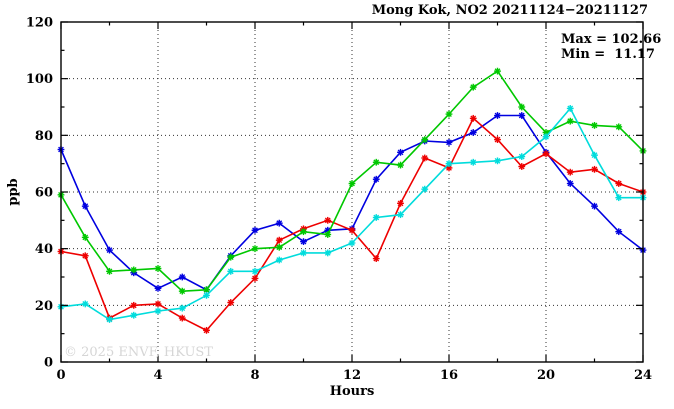 The height and width of the screenshot is (409, 674). What do you see at coordinates (39, 79) in the screenshot?
I see `y-tick-label: 100` at bounding box center [39, 79].